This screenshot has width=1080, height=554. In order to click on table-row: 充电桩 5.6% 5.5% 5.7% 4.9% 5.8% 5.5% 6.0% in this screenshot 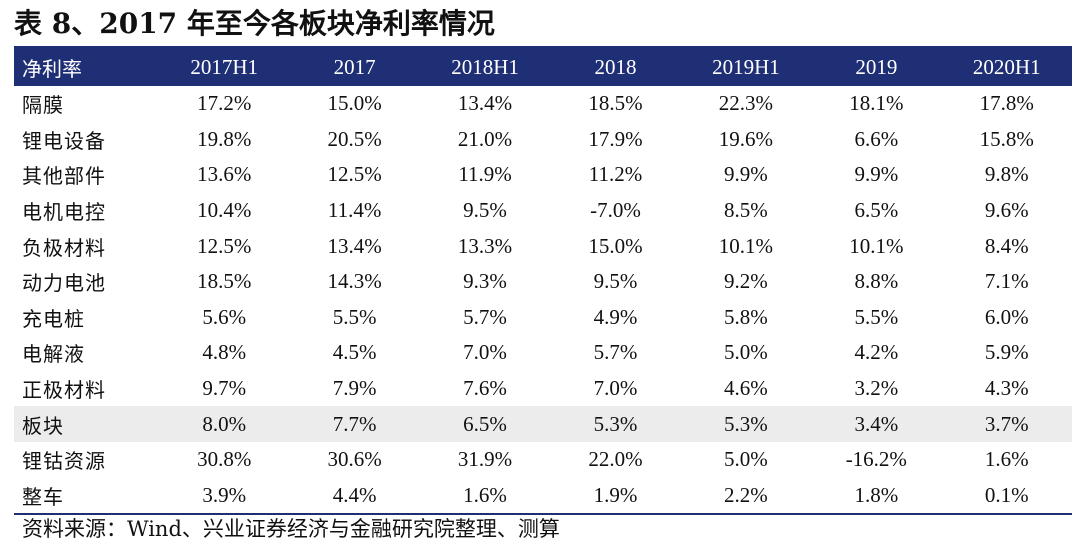, I will do `click(543, 318)`.